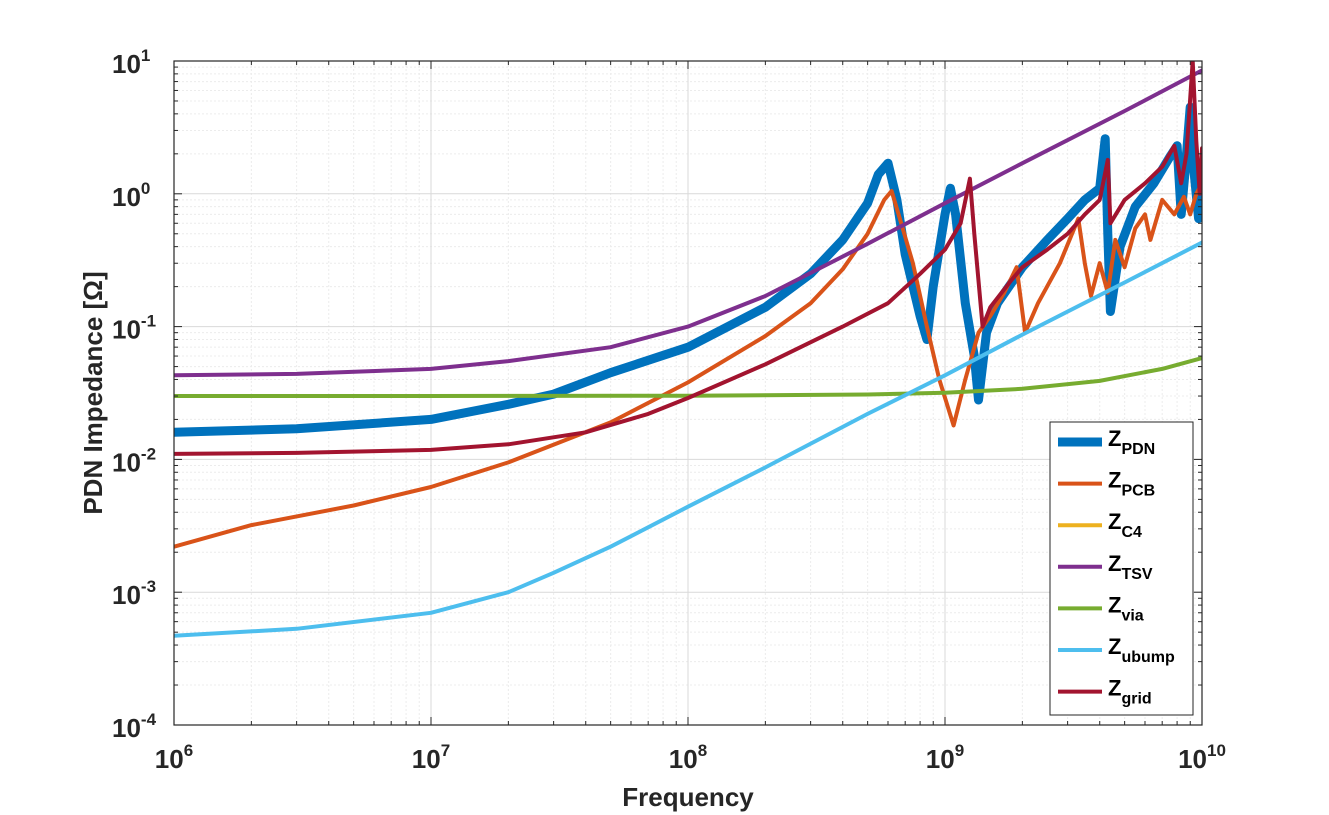  Describe the element at coordinates (1125, 525) in the screenshot. I see `legend-entry-c4: ZC4` at that location.